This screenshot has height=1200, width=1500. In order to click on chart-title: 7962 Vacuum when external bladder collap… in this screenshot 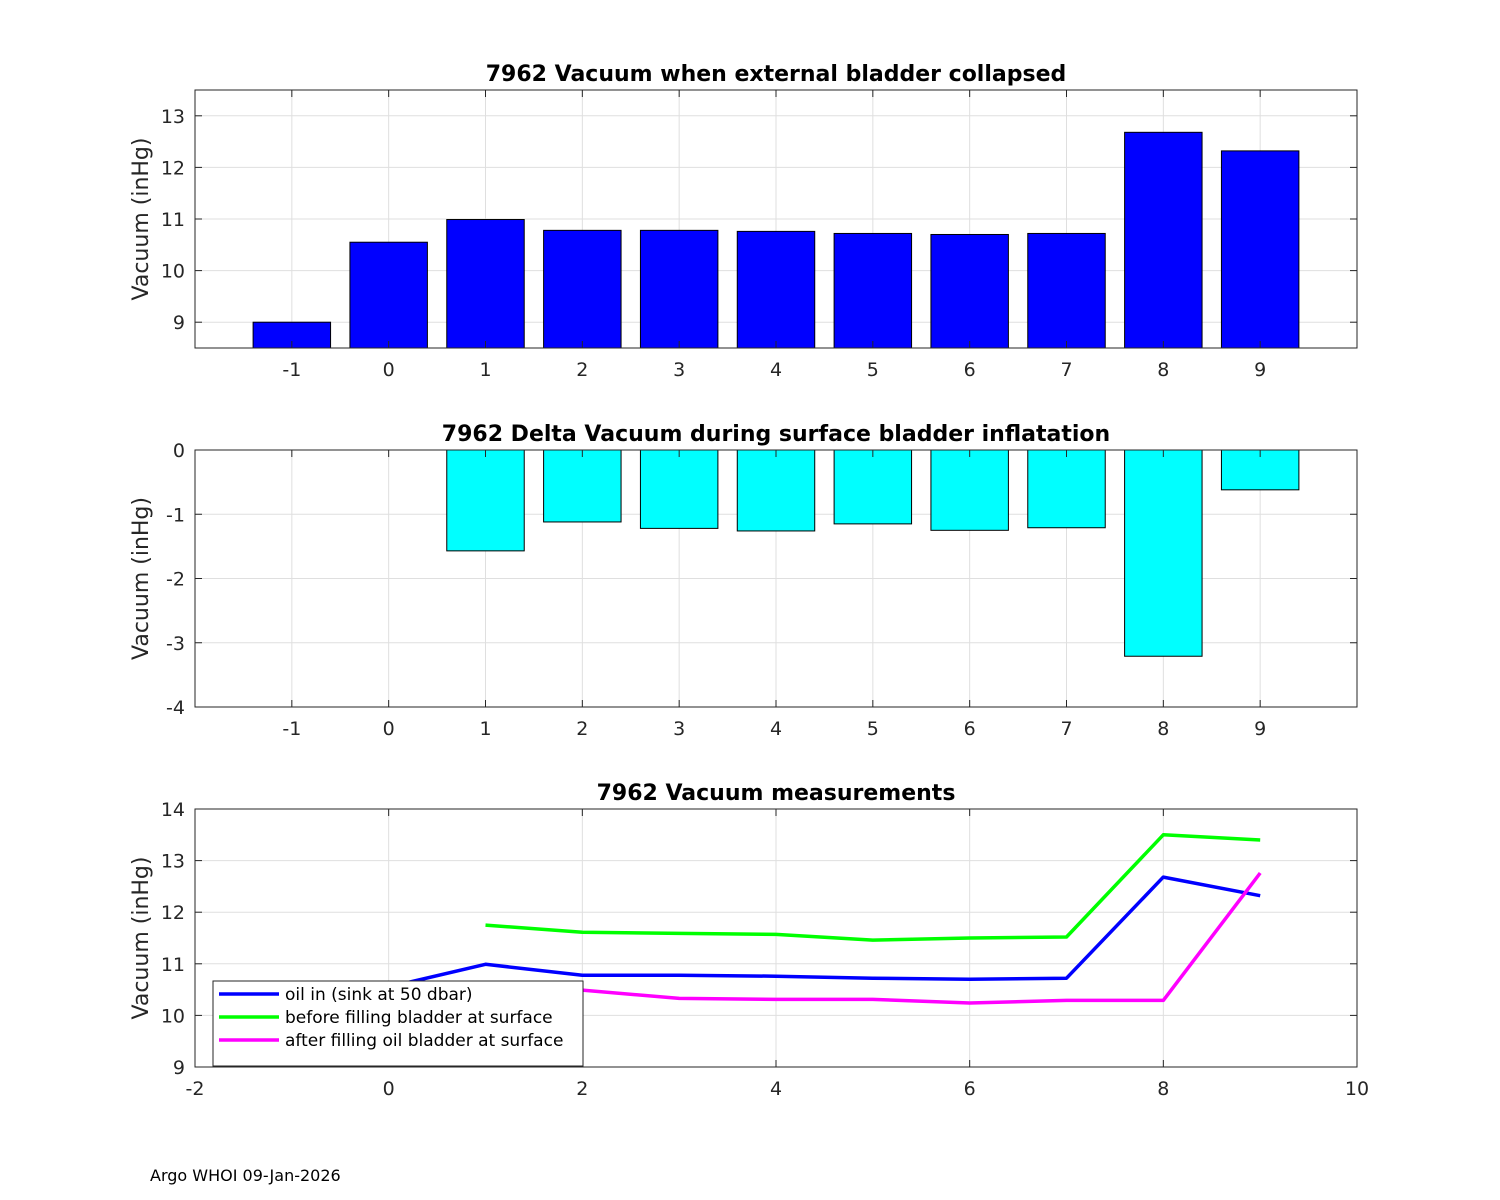, I will do `click(776, 74)`.